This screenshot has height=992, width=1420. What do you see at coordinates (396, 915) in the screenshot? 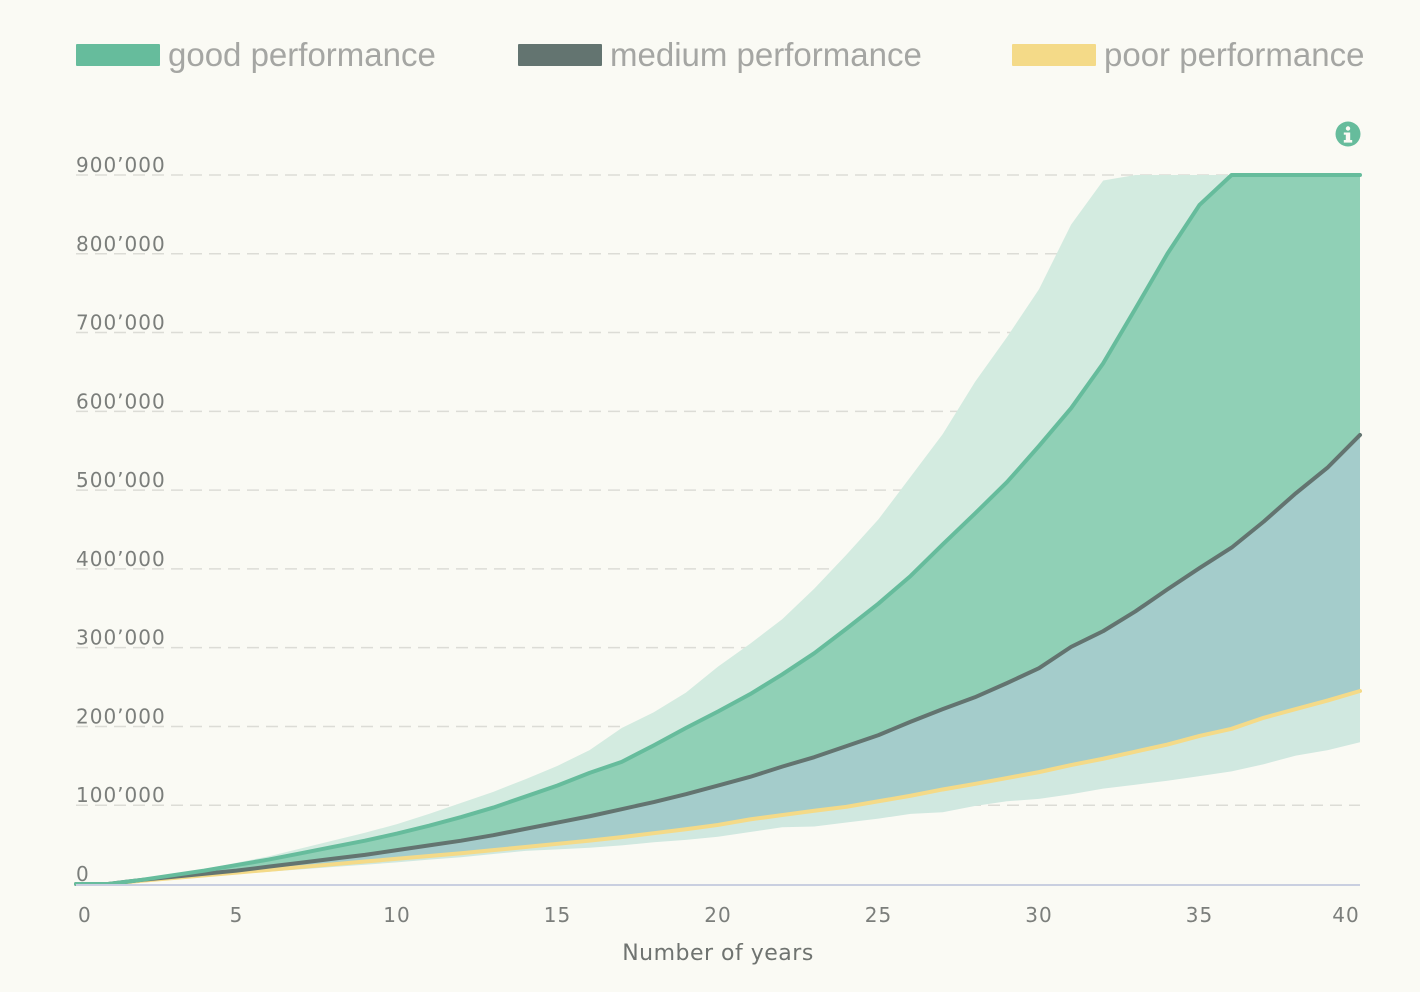
I see `x-tick-label: 10` at bounding box center [396, 915].